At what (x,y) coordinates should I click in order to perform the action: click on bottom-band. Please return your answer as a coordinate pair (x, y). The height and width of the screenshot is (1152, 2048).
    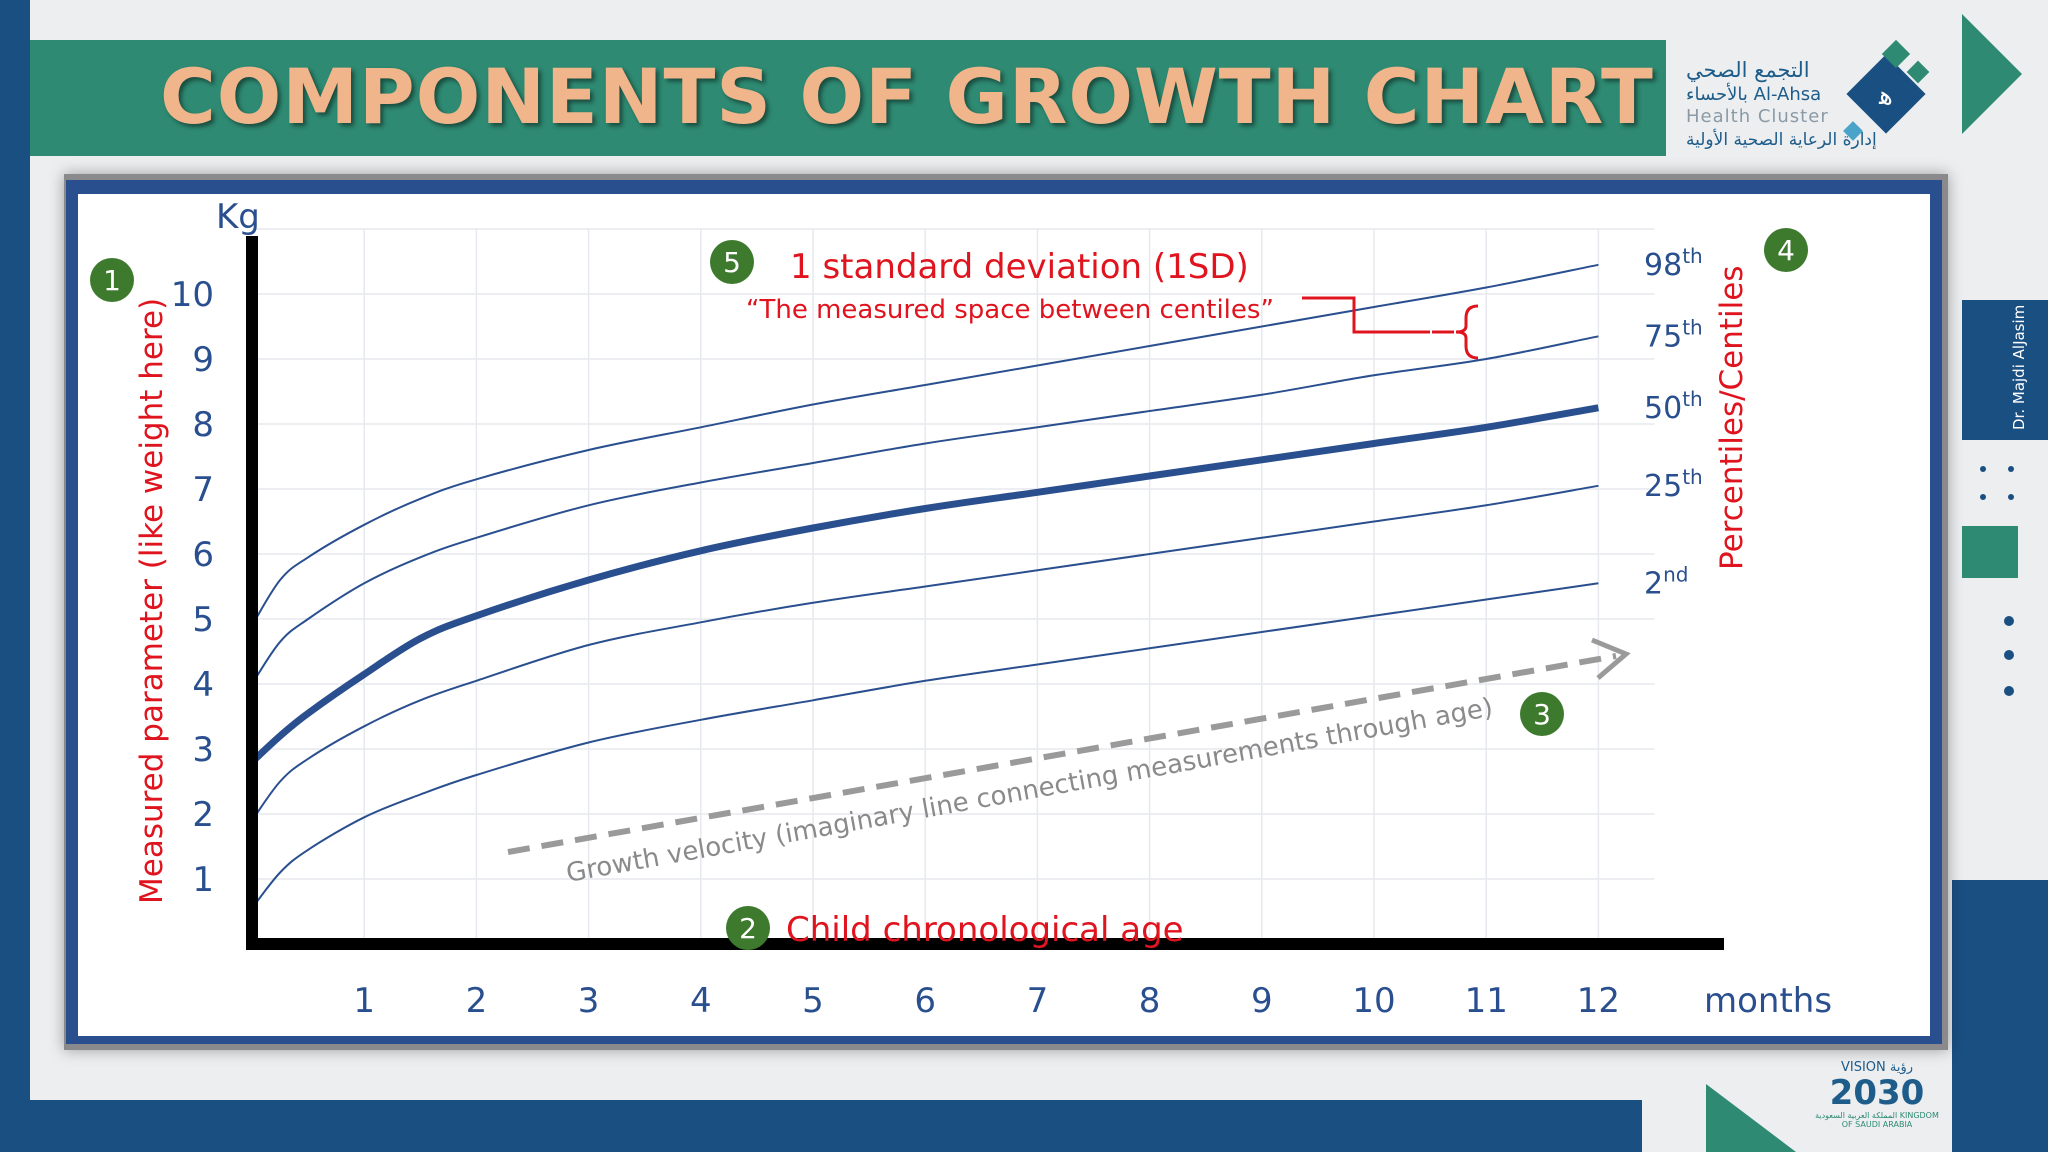
    Looking at the image, I should click on (836, 1126).